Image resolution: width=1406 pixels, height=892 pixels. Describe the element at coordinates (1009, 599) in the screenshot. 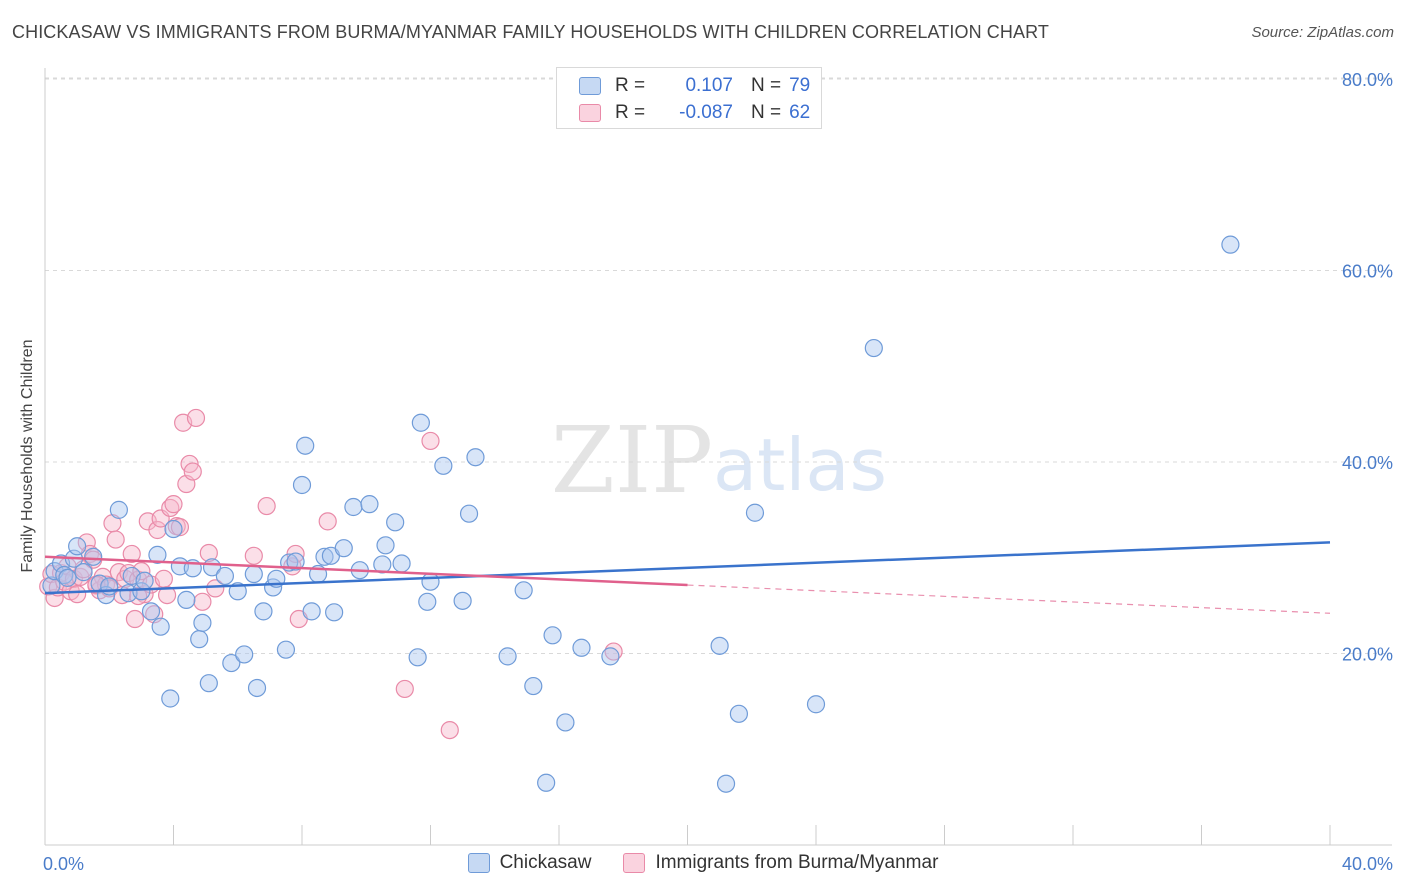

I see `burma-trend-line-extension` at that location.